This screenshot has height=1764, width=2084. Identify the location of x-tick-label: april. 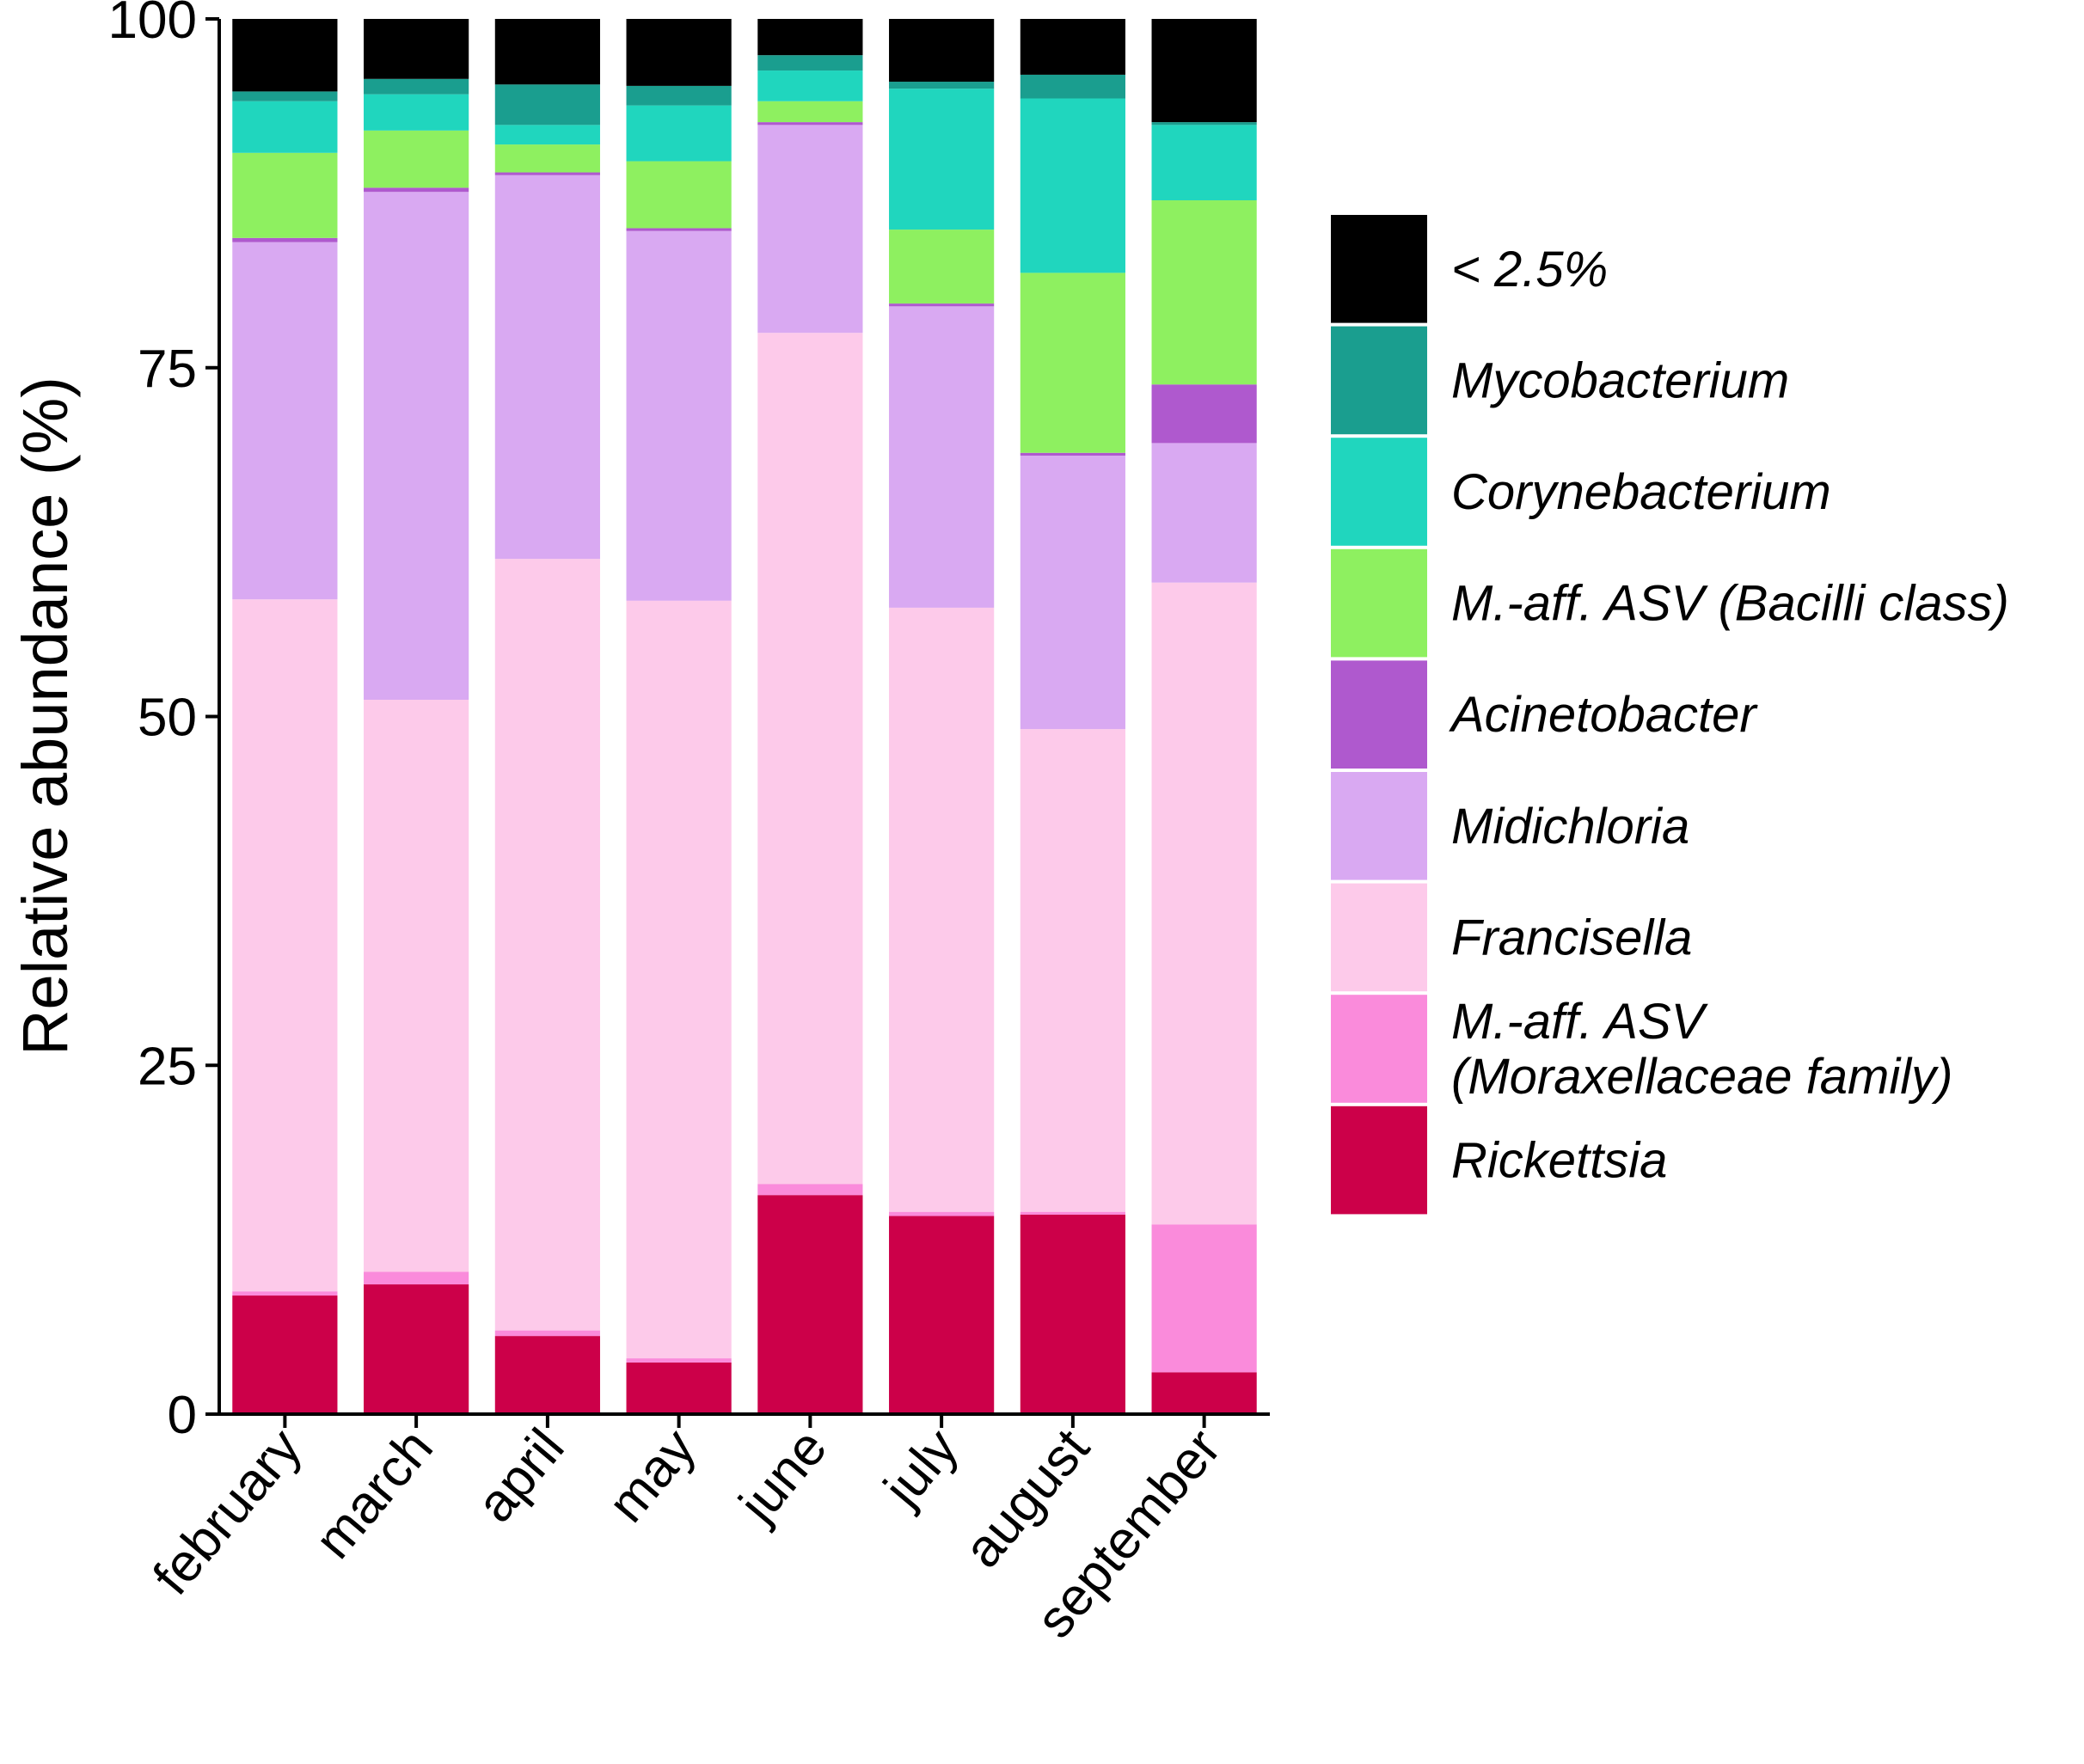
(520, 1476).